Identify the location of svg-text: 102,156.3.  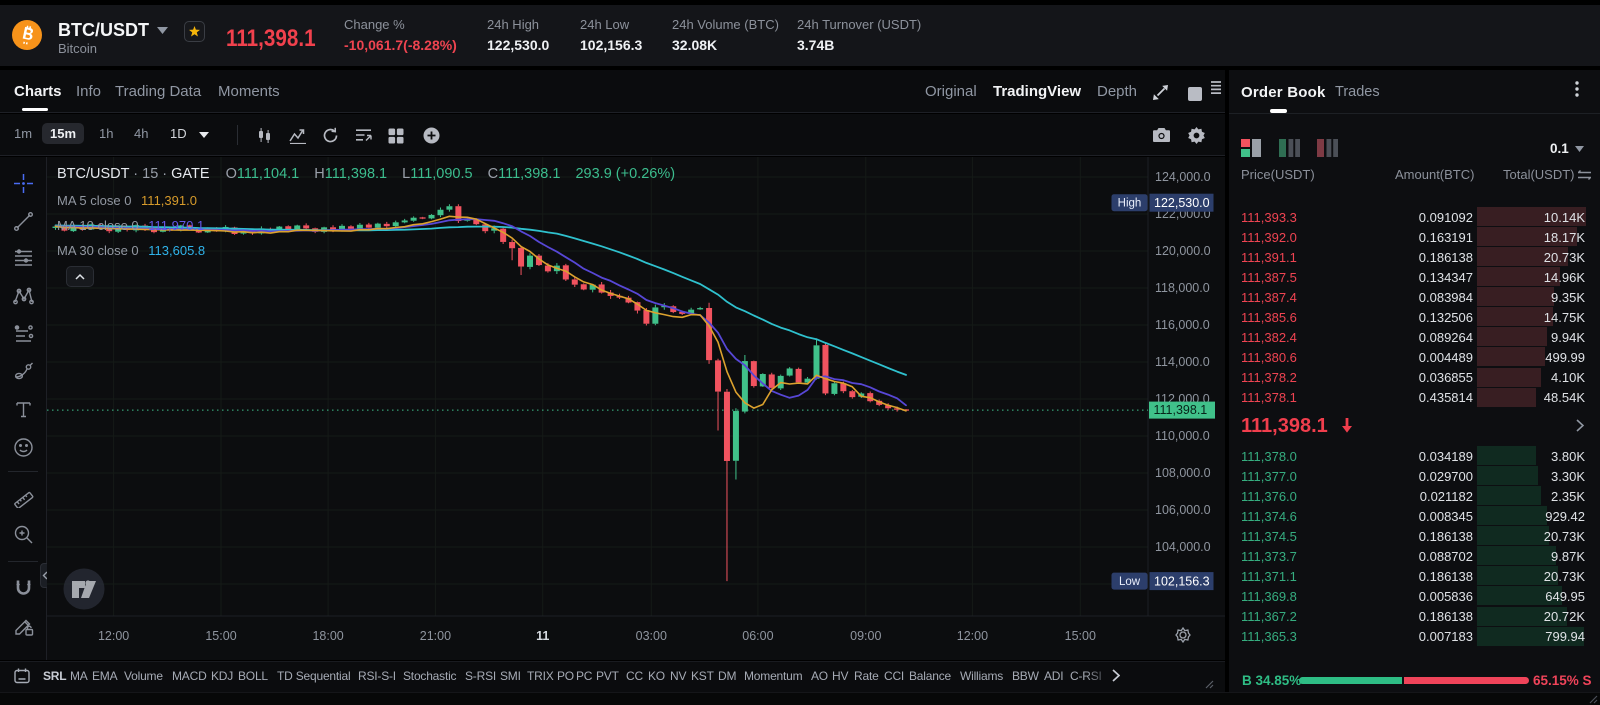
(1182, 582).